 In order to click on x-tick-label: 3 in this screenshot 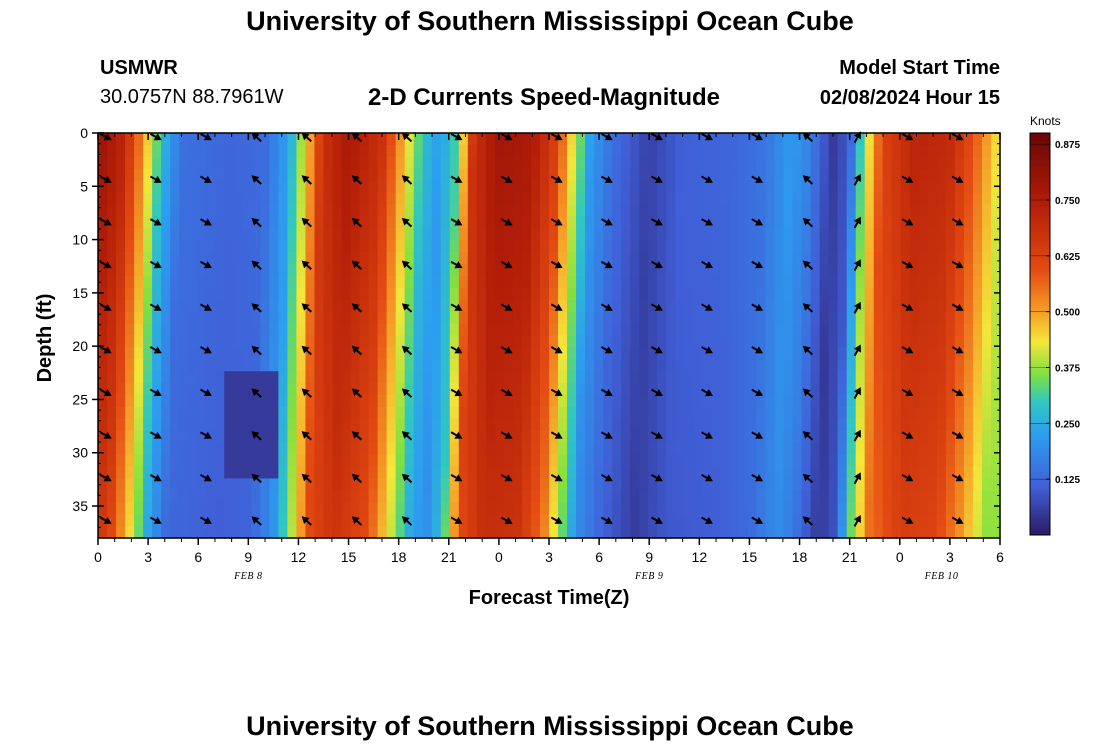, I will do `click(148, 557)`.